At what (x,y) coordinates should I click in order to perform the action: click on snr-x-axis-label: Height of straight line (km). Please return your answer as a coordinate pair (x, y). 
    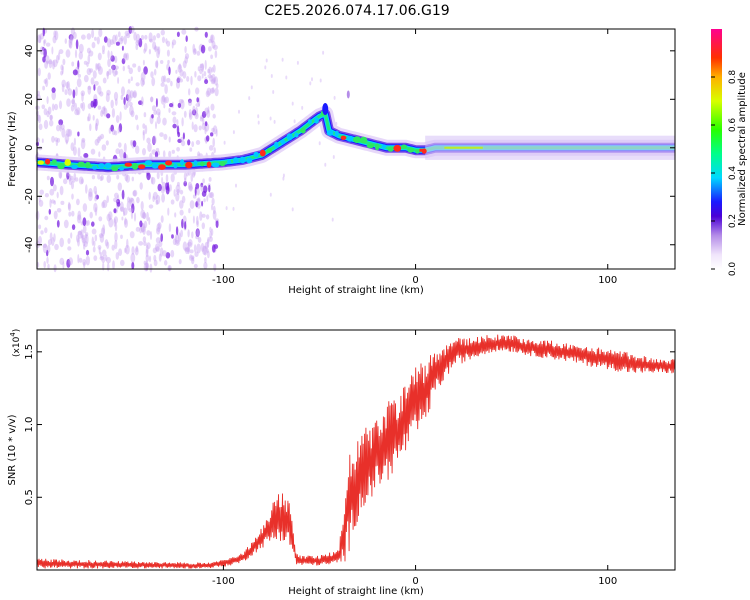
    Looking at the image, I should click on (356, 591).